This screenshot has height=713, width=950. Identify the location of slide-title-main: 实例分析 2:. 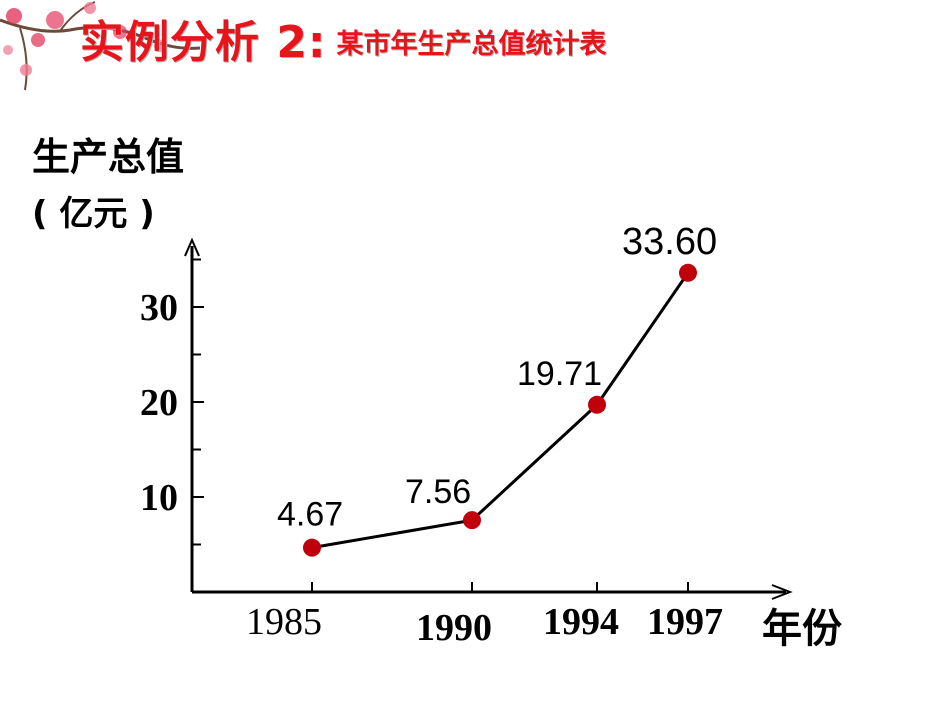
(203, 42).